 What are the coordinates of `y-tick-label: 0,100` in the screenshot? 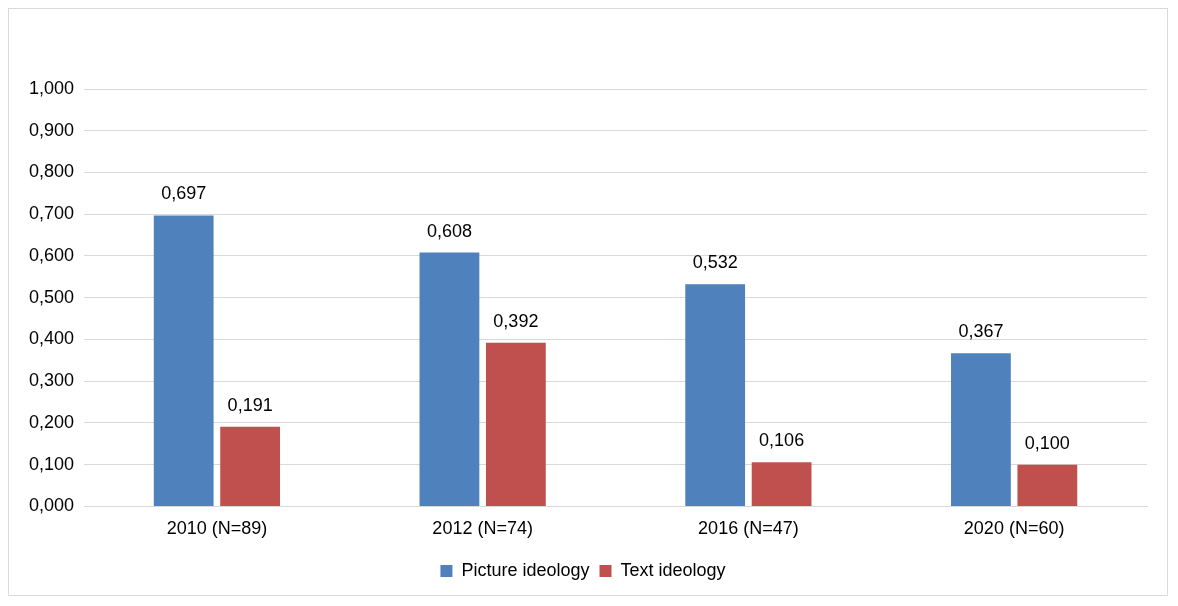 It's located at (52, 463).